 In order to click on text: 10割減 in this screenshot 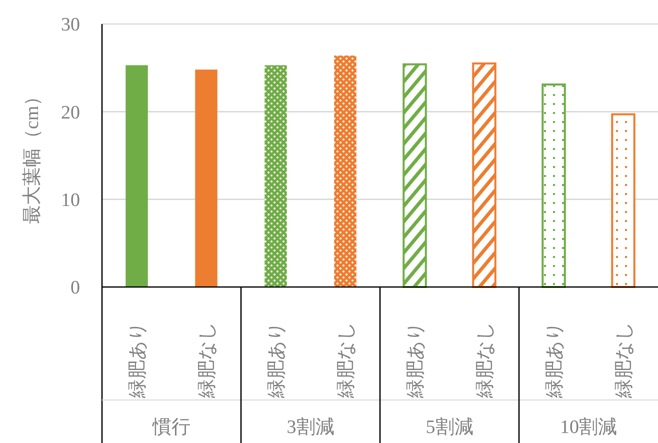, I will do `click(588, 427)`.